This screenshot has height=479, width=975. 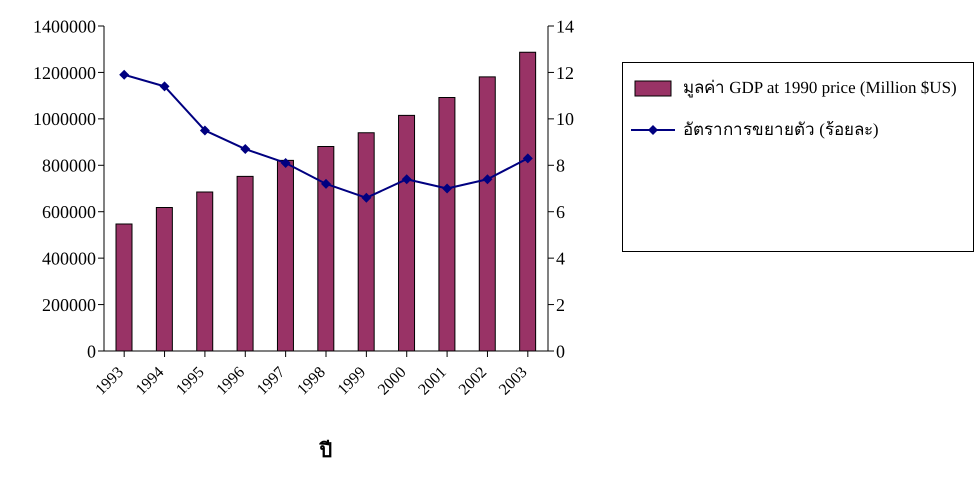 What do you see at coordinates (69, 304) in the screenshot?
I see `y-tick-label: 200000` at bounding box center [69, 304].